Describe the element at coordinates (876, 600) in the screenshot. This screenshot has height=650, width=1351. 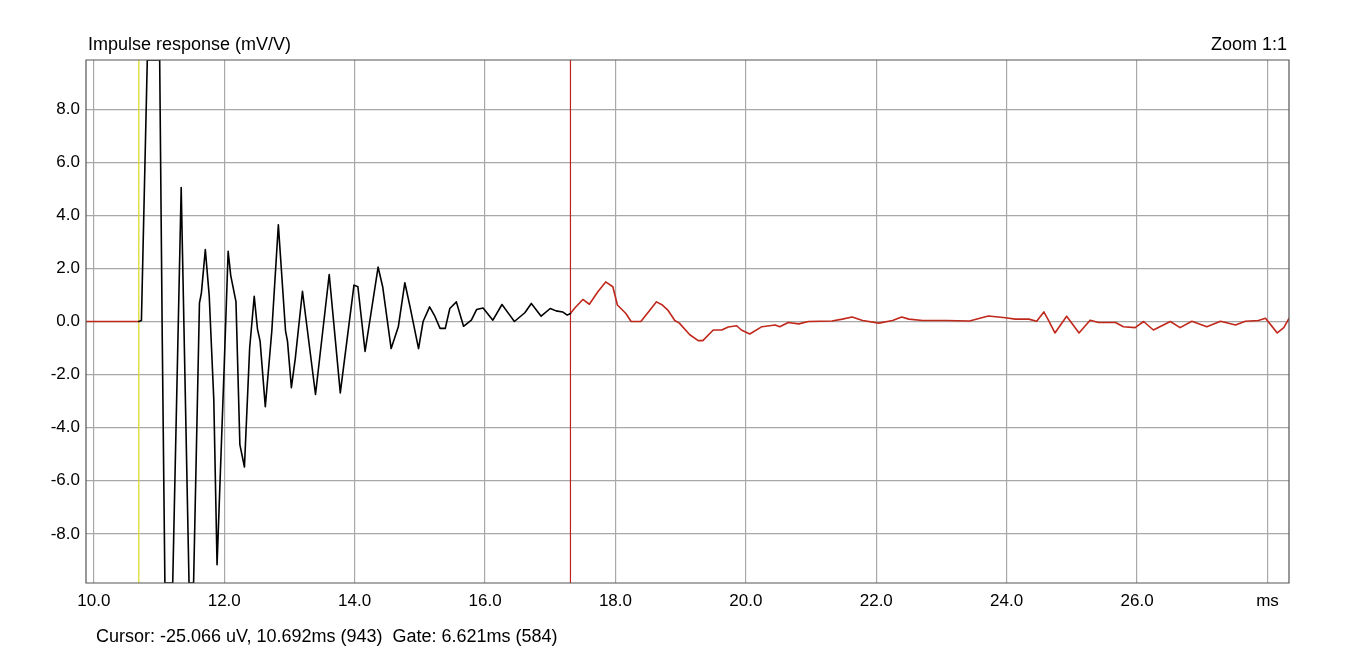
I see `x-tick-label: 22.0` at that location.